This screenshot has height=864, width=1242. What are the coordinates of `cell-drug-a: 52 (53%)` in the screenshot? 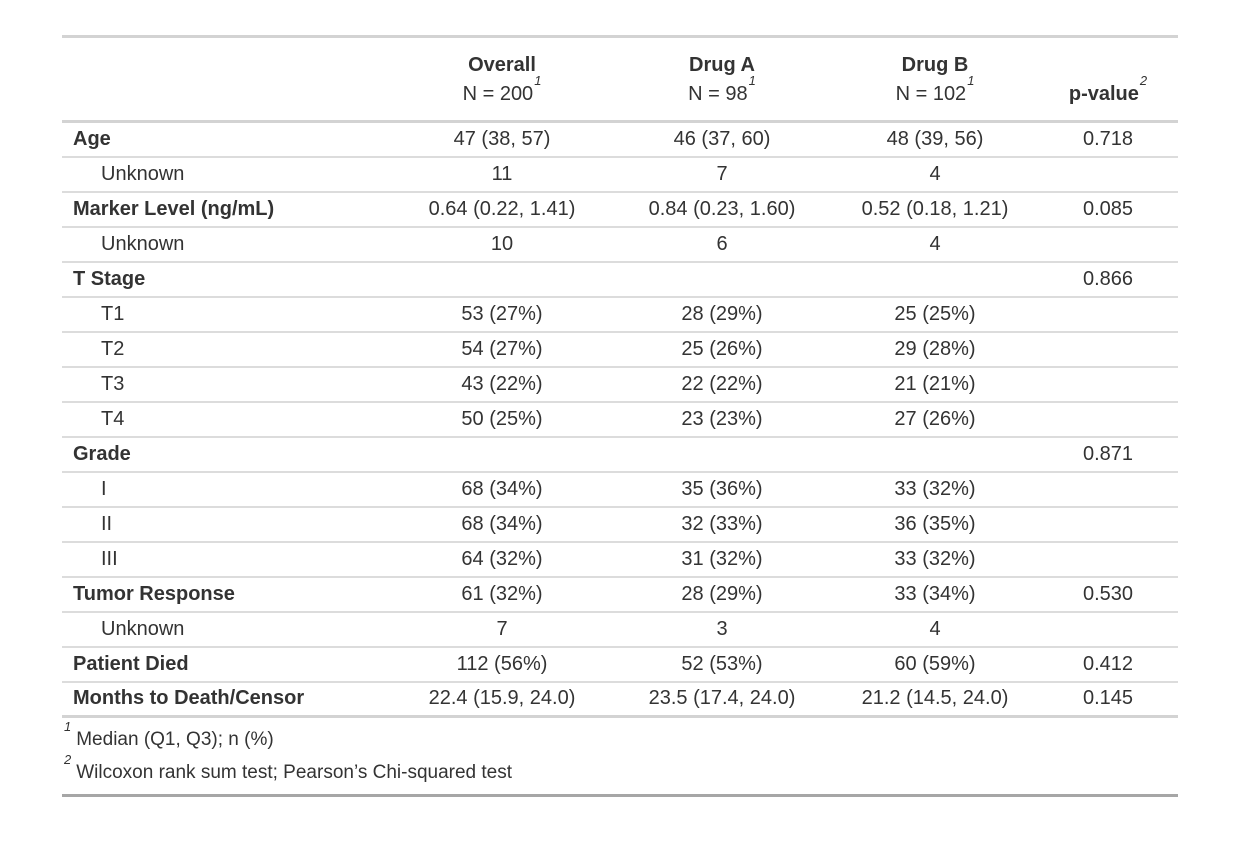 It's located at (722, 663).